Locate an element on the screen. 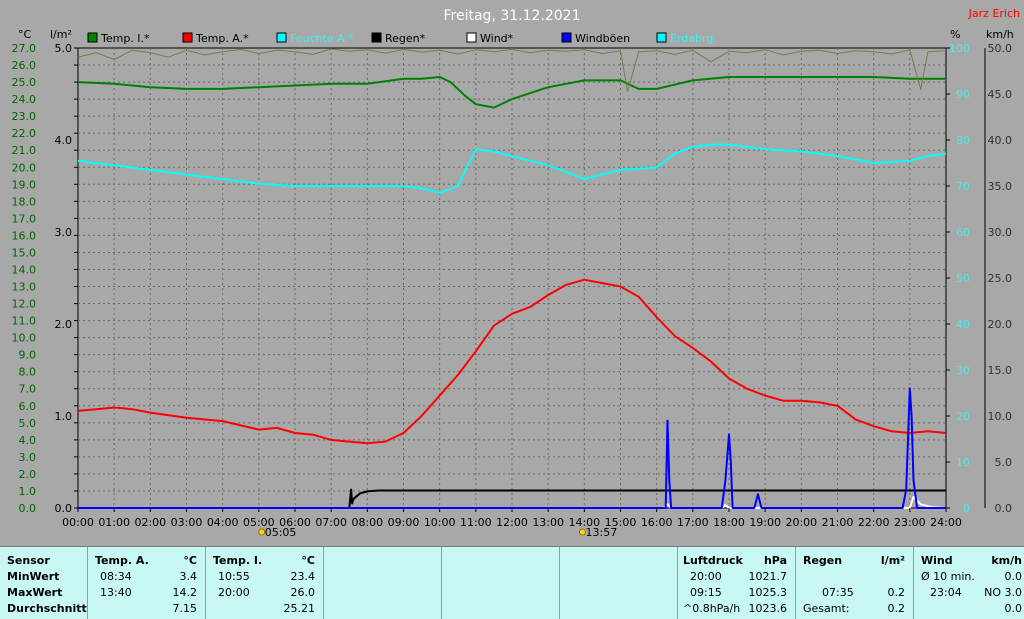 The width and height of the screenshot is (1024, 619). temp-i-min-value: 23.4 is located at coordinates (303, 576).